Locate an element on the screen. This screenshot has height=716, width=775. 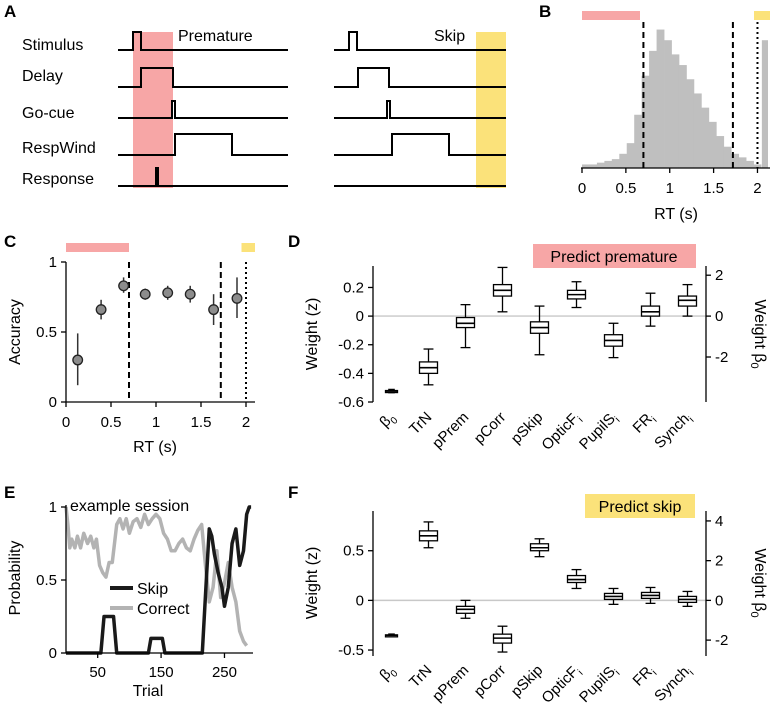
panel-c: C 0 0.5 1 0 0.5 1 1.5 2 Accuracy RT (s) is located at coordinates (129, 344).